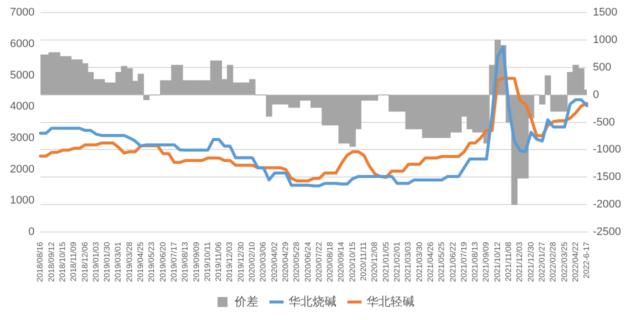 The height and width of the screenshot is (320, 631). Describe the element at coordinates (196, 261) in the screenshot. I see `x-tick-label: 2019/09/09` at that location.